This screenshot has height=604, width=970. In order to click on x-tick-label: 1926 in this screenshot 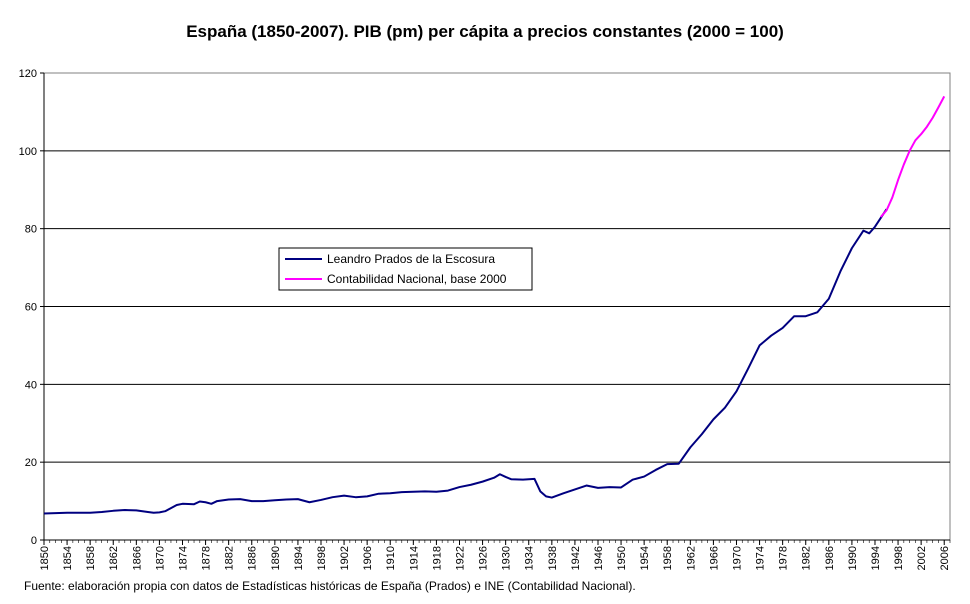, I will do `click(484, 558)`.